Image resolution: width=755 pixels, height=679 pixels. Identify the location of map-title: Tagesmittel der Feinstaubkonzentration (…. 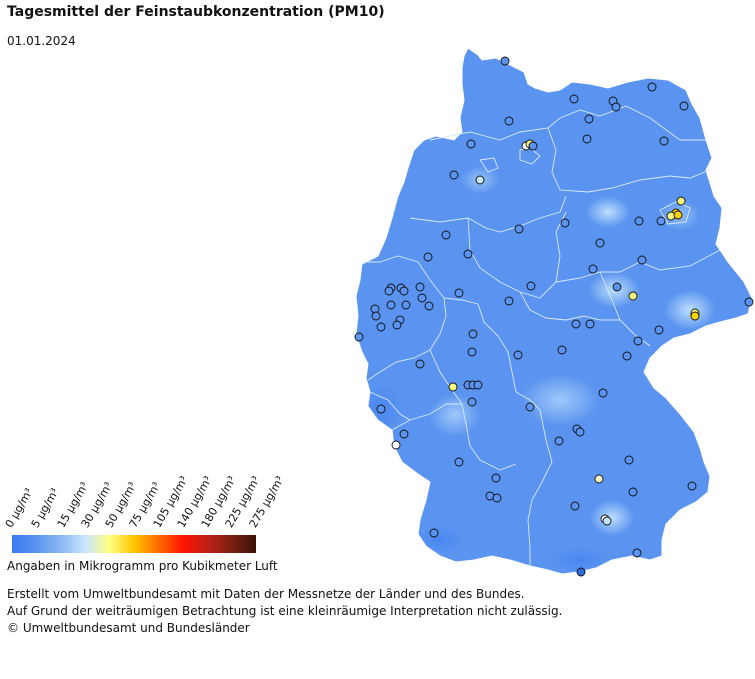
(196, 12).